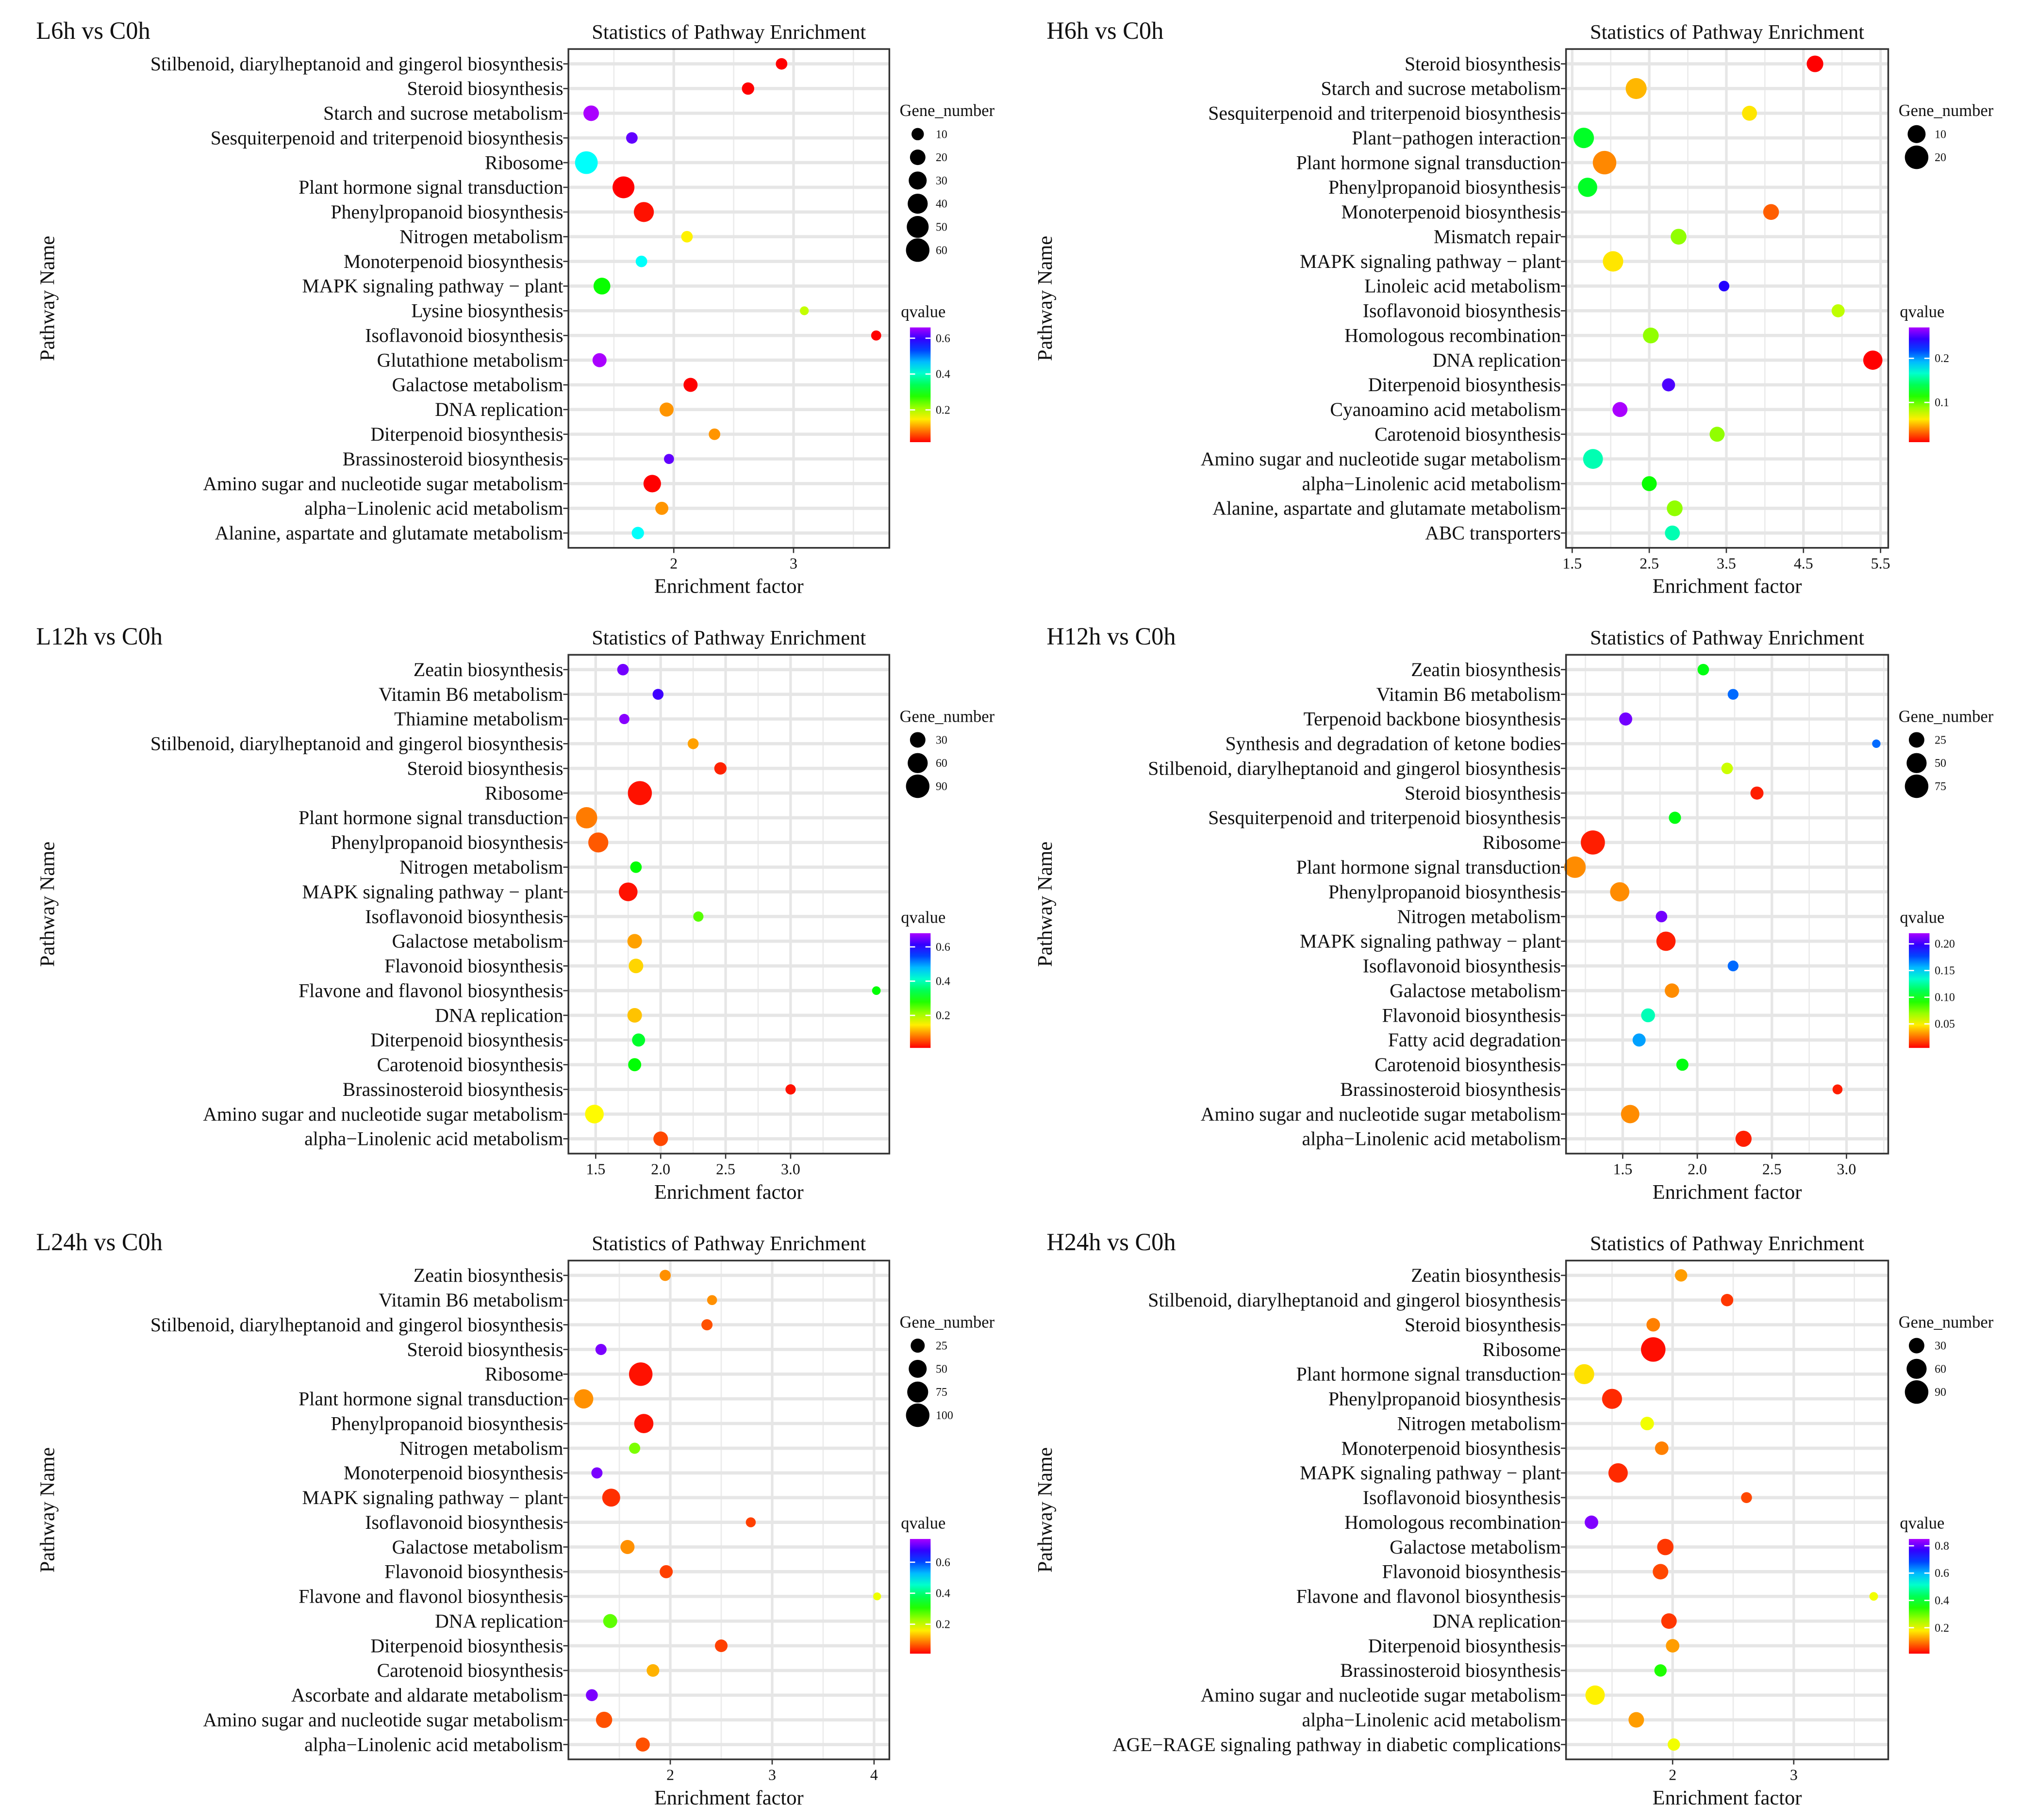 The image size is (2021, 1820). I want to click on x-tick-label: 4, so click(874, 1775).